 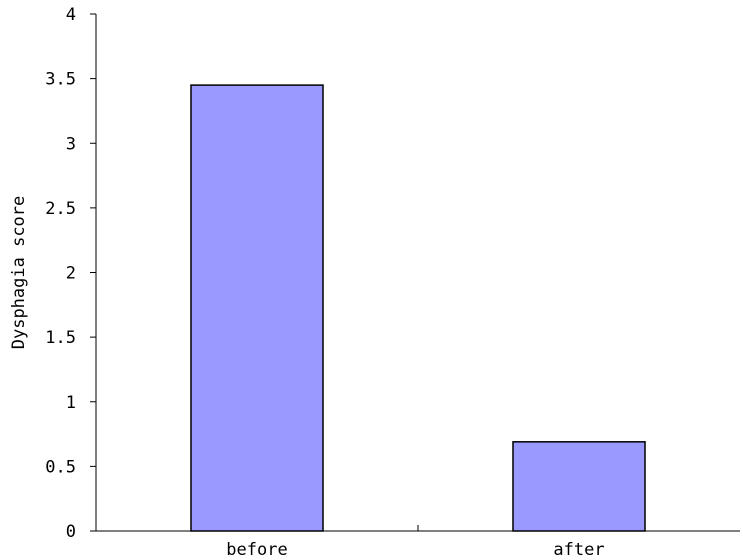 I want to click on x-tick-label: after, so click(x=578, y=550).